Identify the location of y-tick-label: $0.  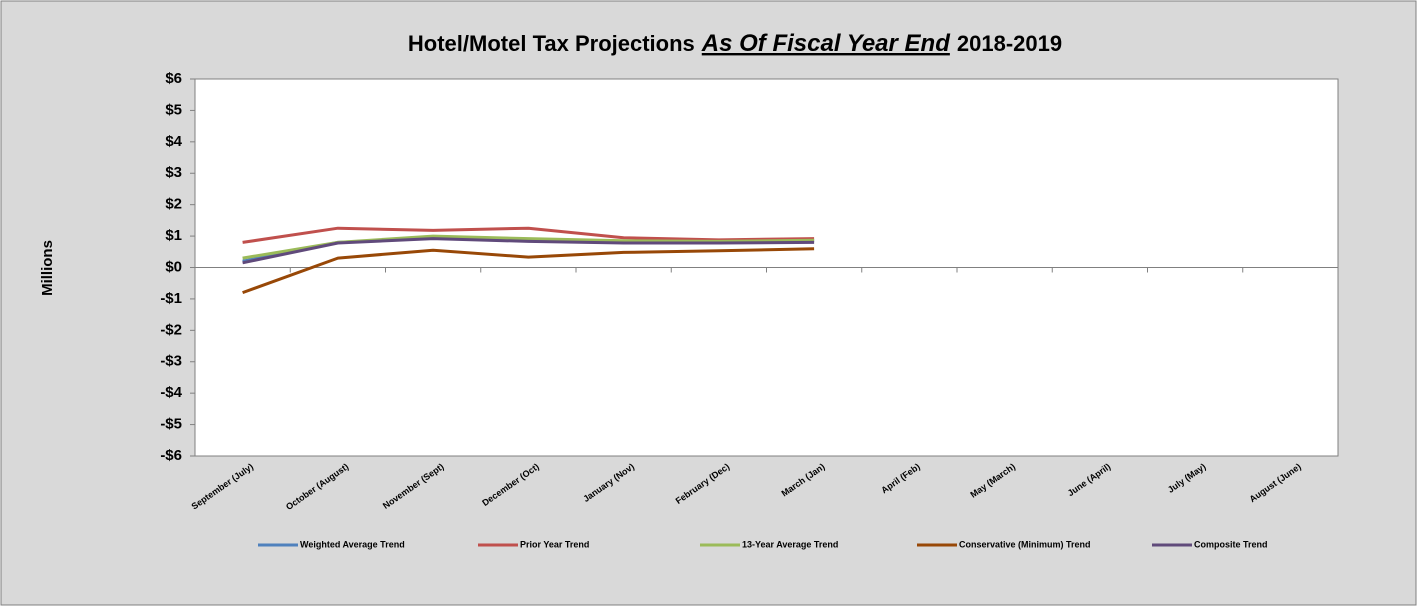
(173, 266).